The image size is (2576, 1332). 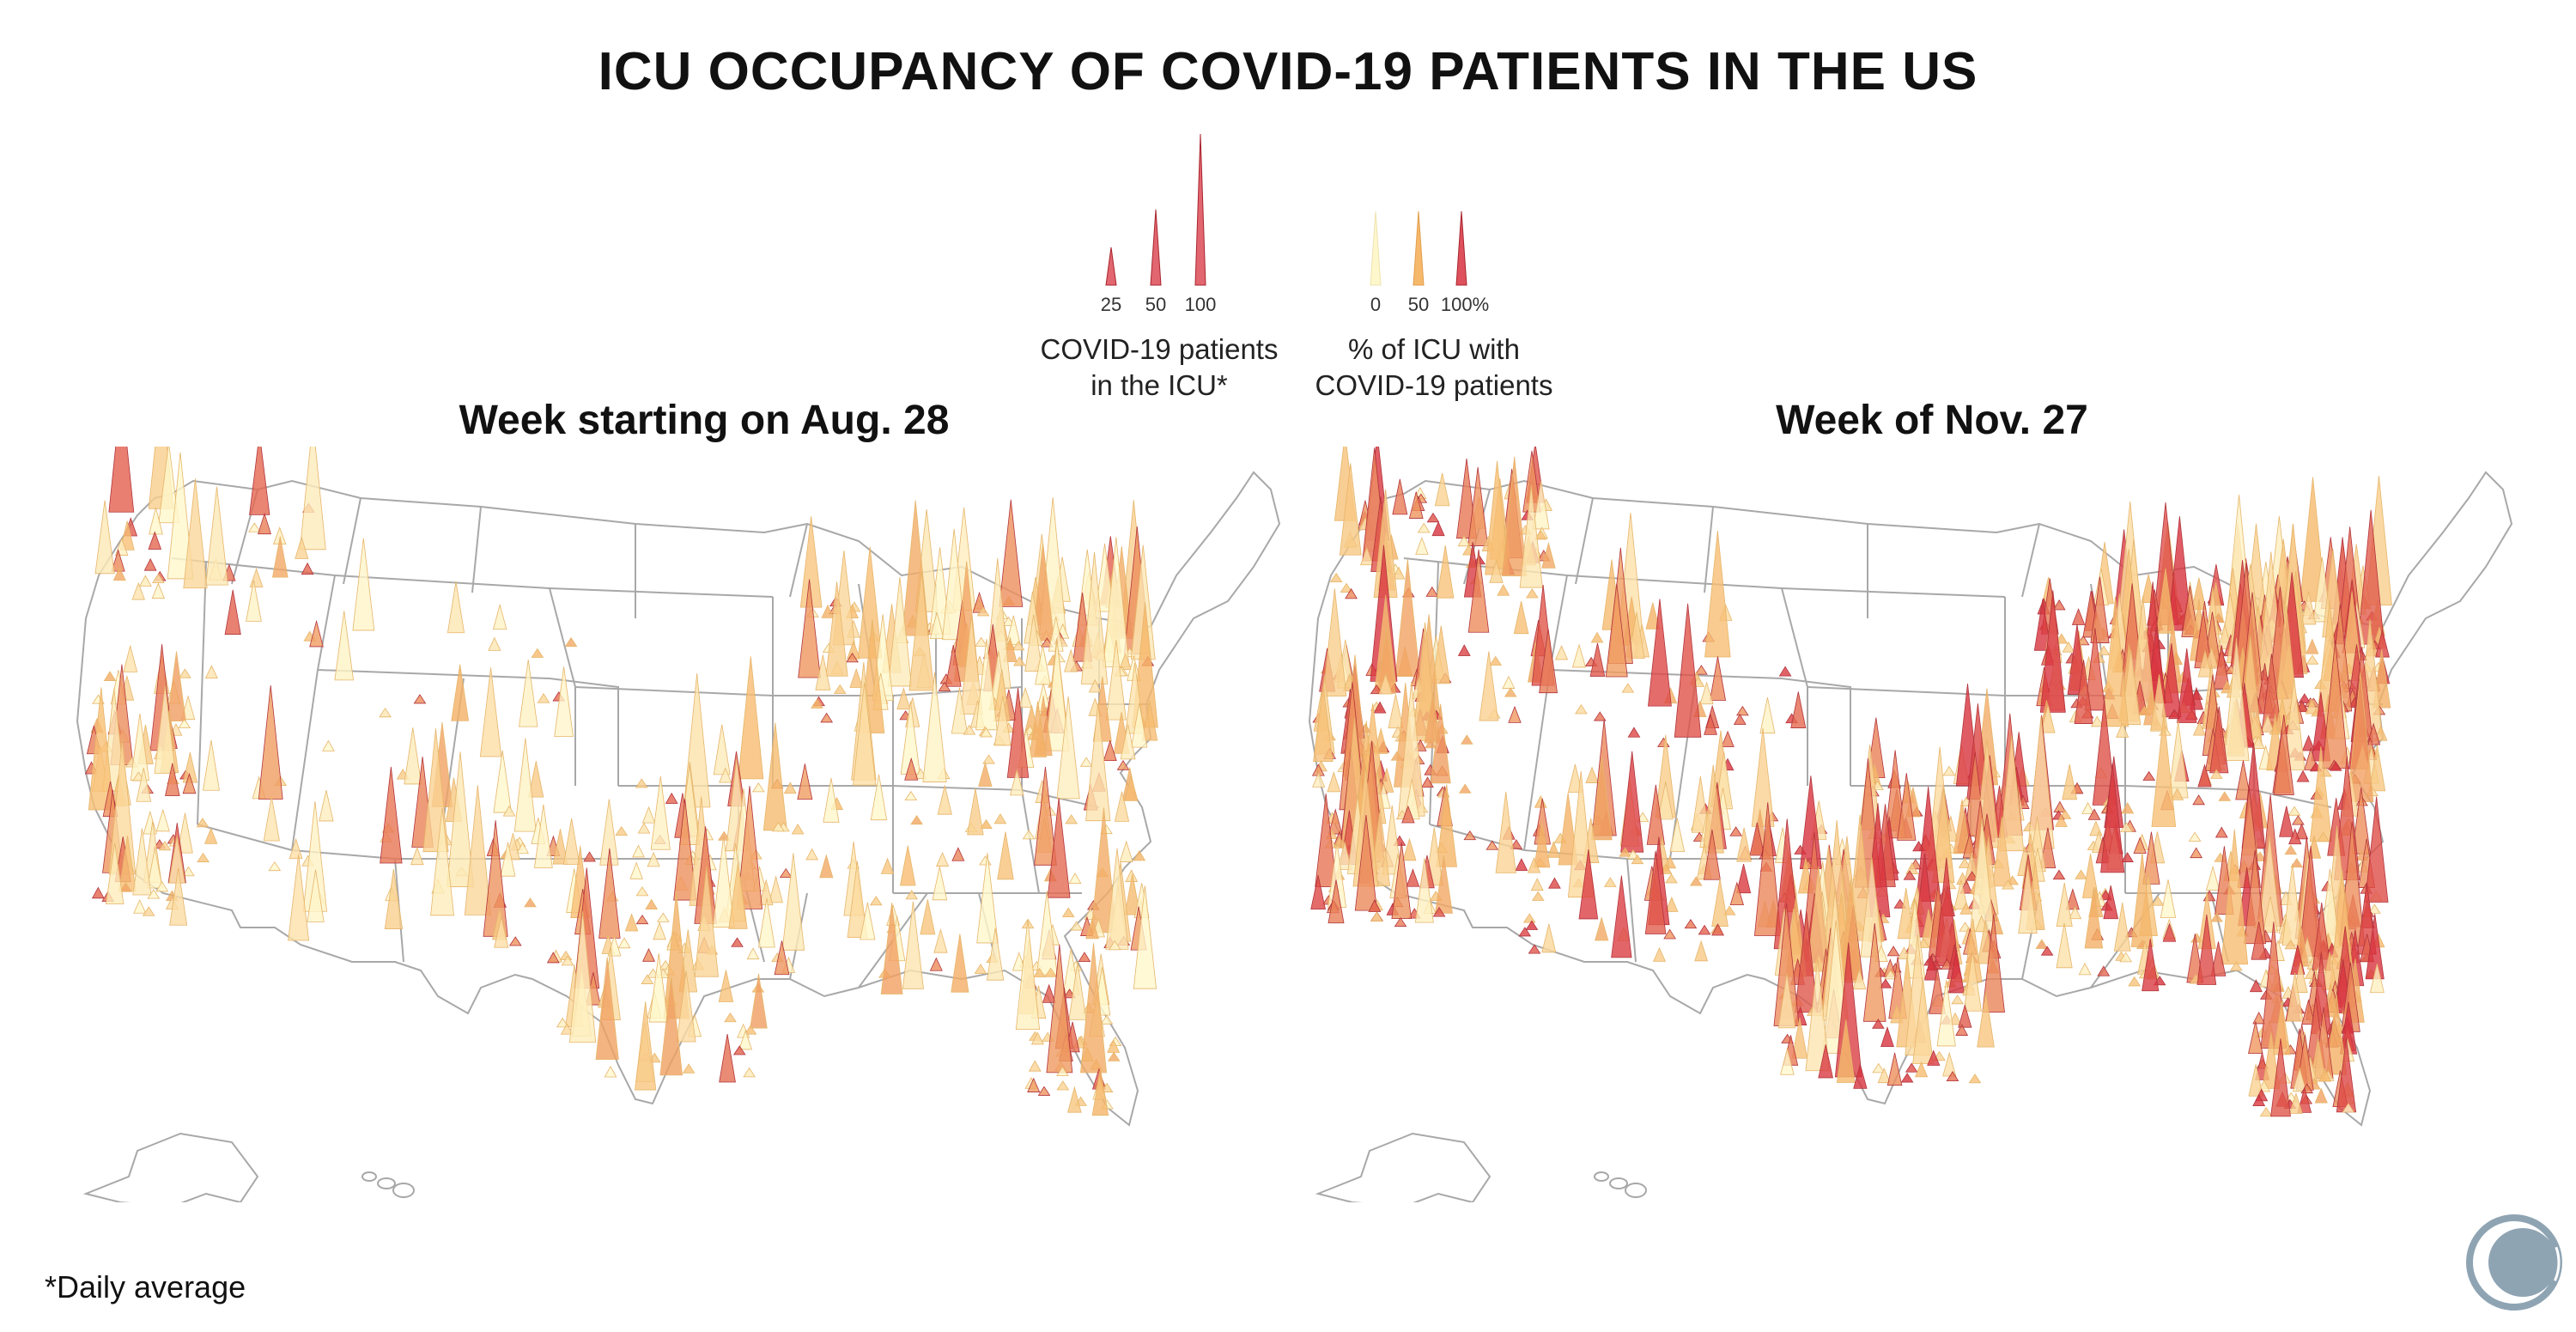 I want to click on circle-logo-icon, so click(x=2514, y=1262).